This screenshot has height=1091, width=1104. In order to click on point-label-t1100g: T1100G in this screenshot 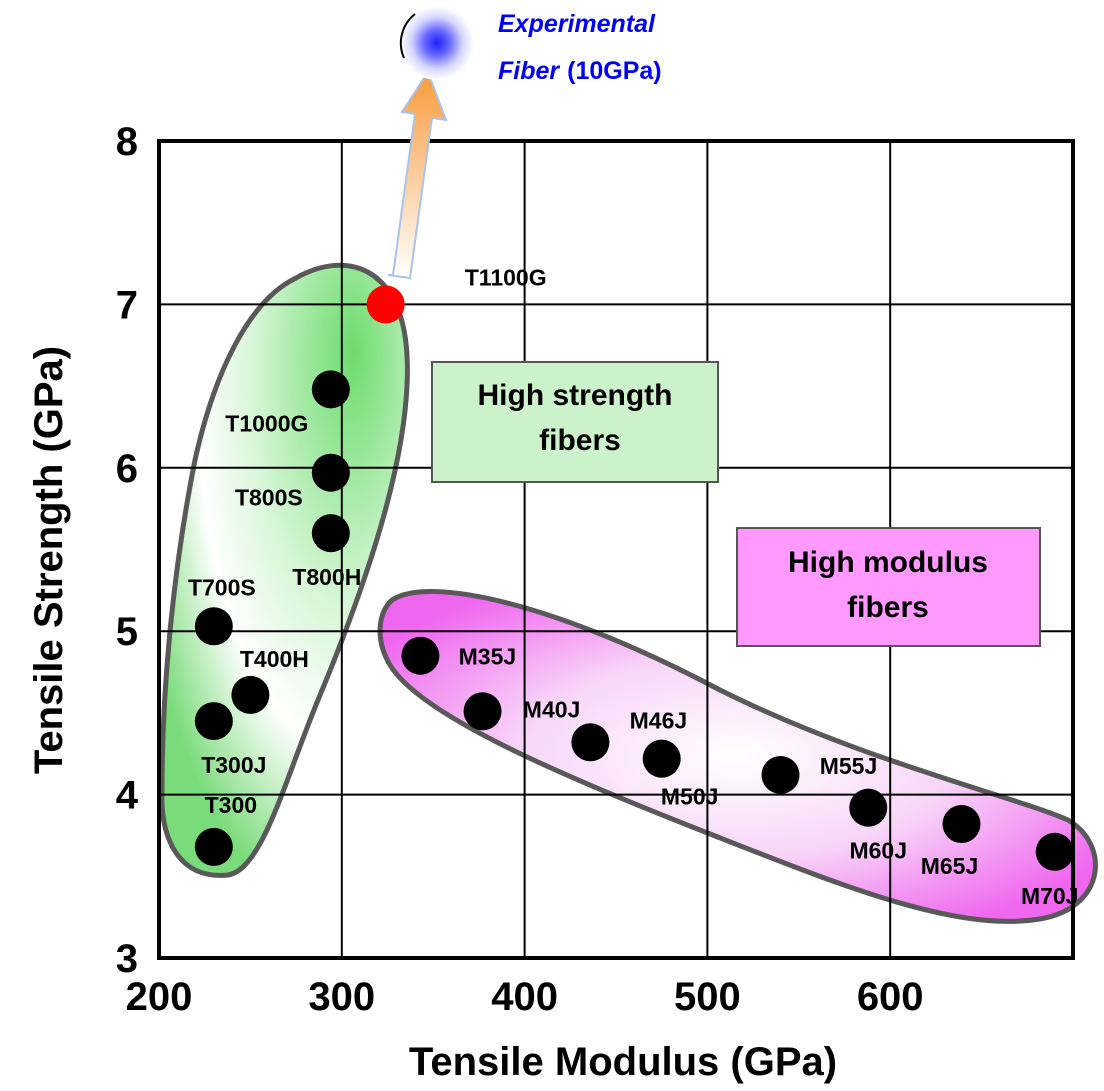, I will do `click(506, 277)`.